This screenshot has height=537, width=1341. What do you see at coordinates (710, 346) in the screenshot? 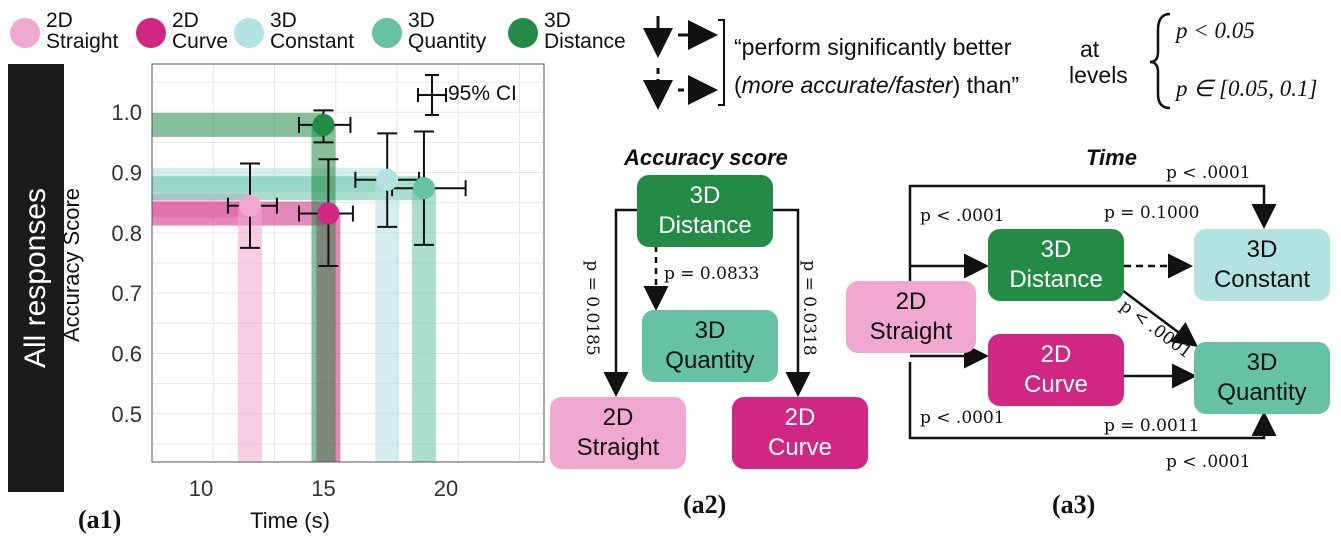
I see `acc-box-3d-quantity: 3D Quantity` at bounding box center [710, 346].